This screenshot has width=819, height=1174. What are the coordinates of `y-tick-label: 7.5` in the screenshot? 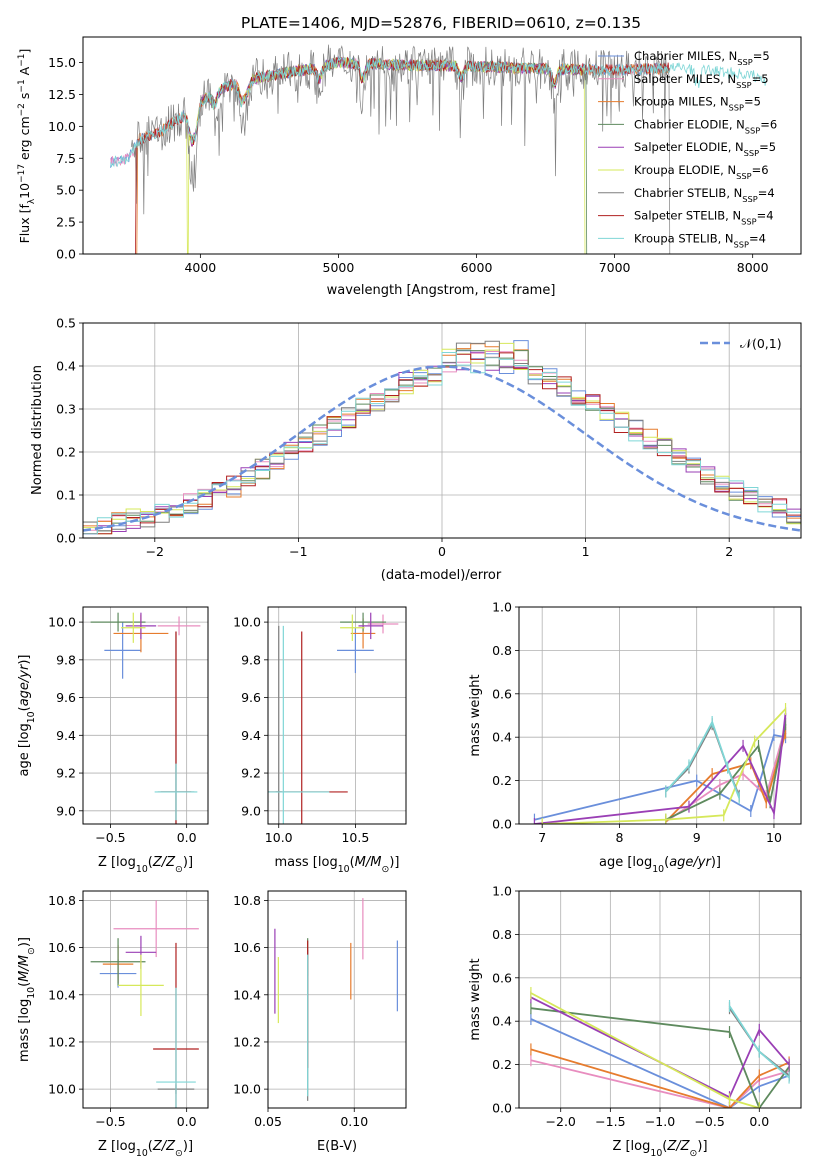 It's located at (66, 158).